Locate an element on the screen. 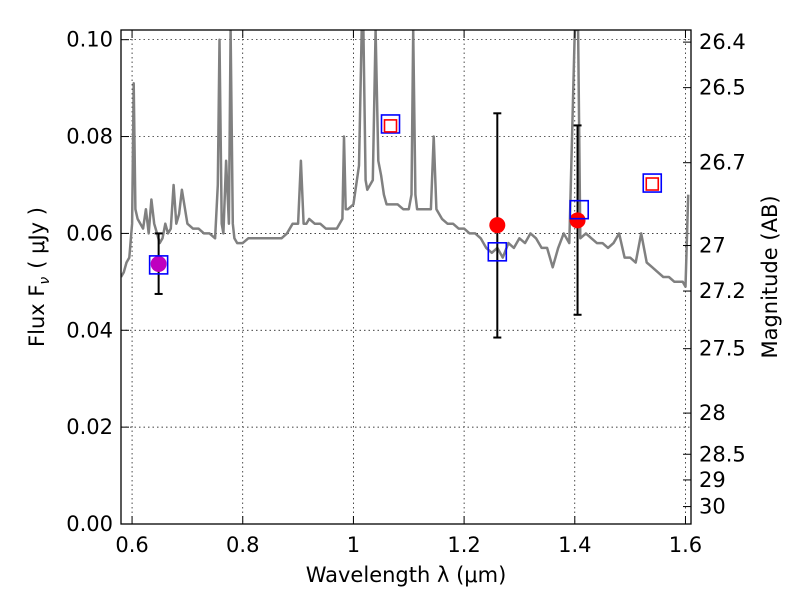  y2-axis-label: Magnitude (AB) is located at coordinates (770, 276).